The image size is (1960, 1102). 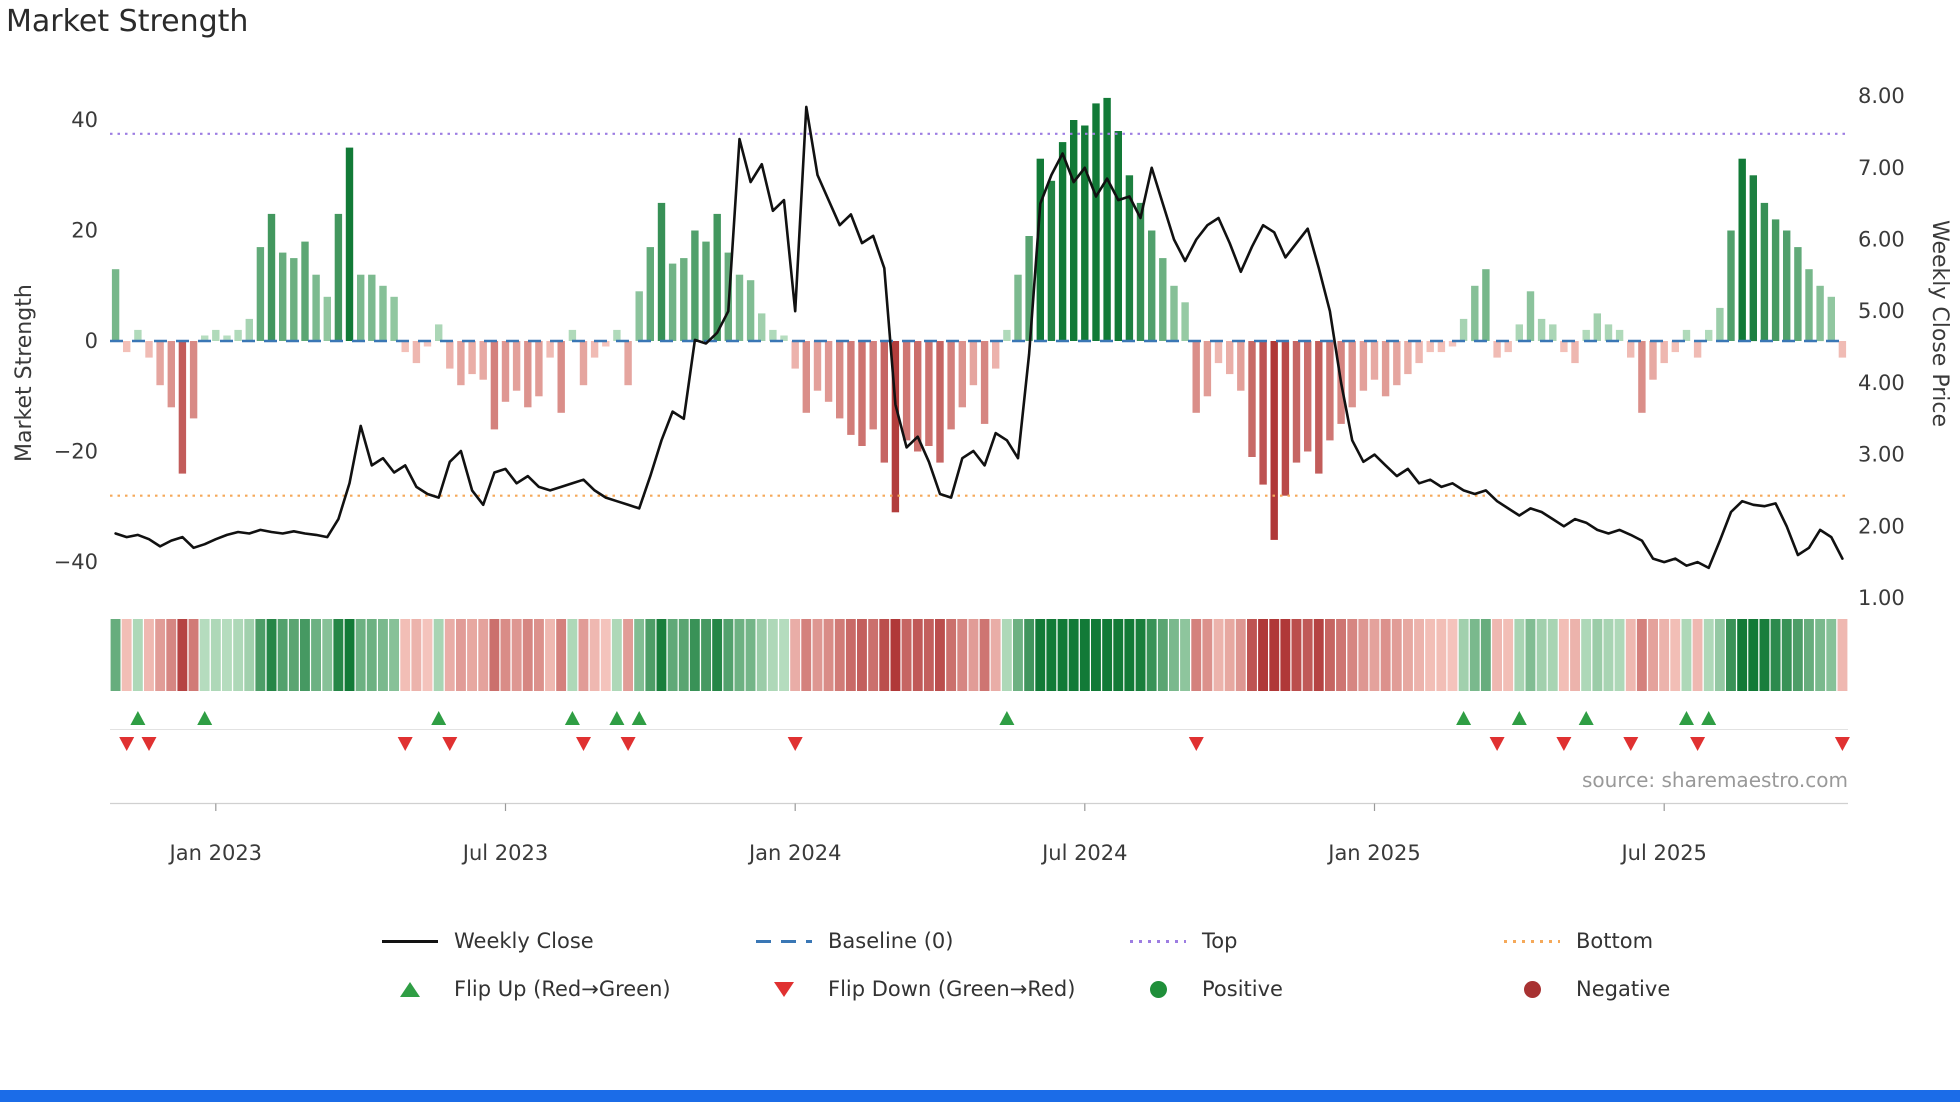 What do you see at coordinates (980, 1096) in the screenshot?
I see `bottom-blue-bar` at bounding box center [980, 1096].